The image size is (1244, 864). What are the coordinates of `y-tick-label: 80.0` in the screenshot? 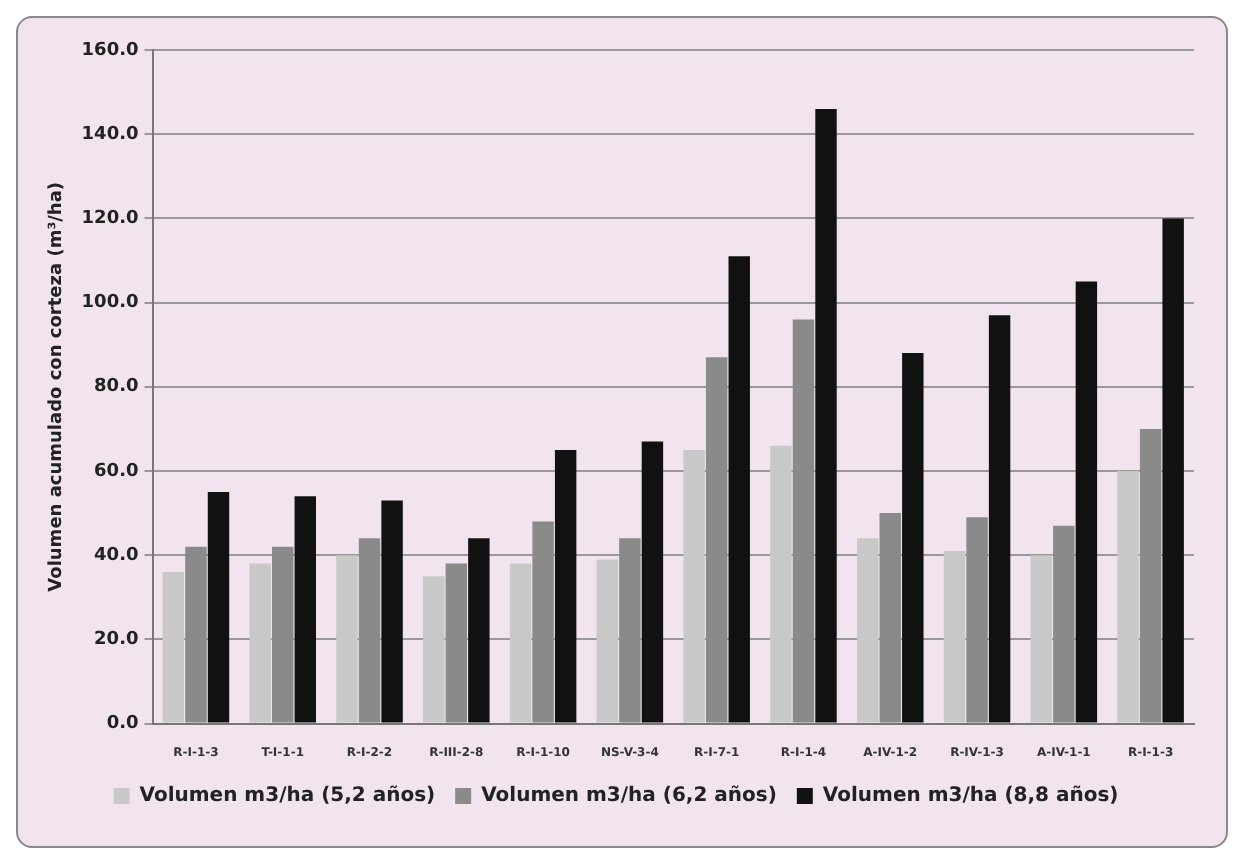 It's located at (116, 387).